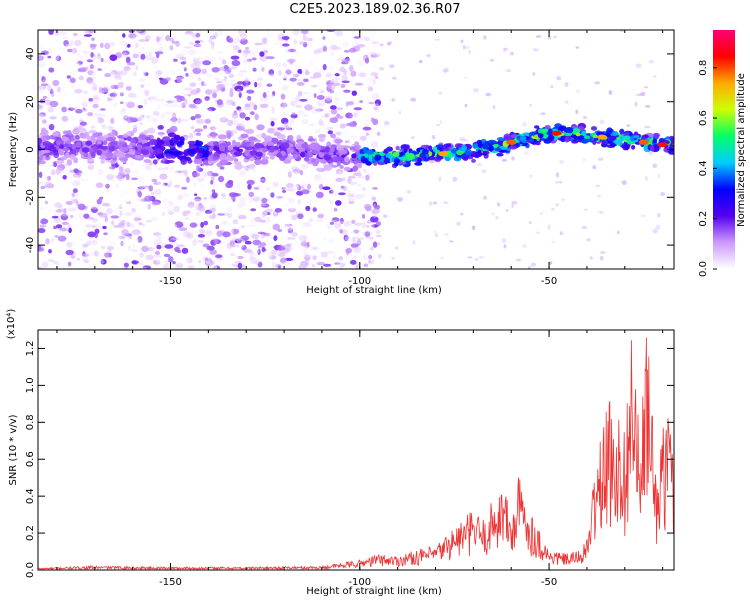  What do you see at coordinates (11, 324) in the screenshot?
I see `snr-y-scale-label: (x10⁴)` at bounding box center [11, 324].